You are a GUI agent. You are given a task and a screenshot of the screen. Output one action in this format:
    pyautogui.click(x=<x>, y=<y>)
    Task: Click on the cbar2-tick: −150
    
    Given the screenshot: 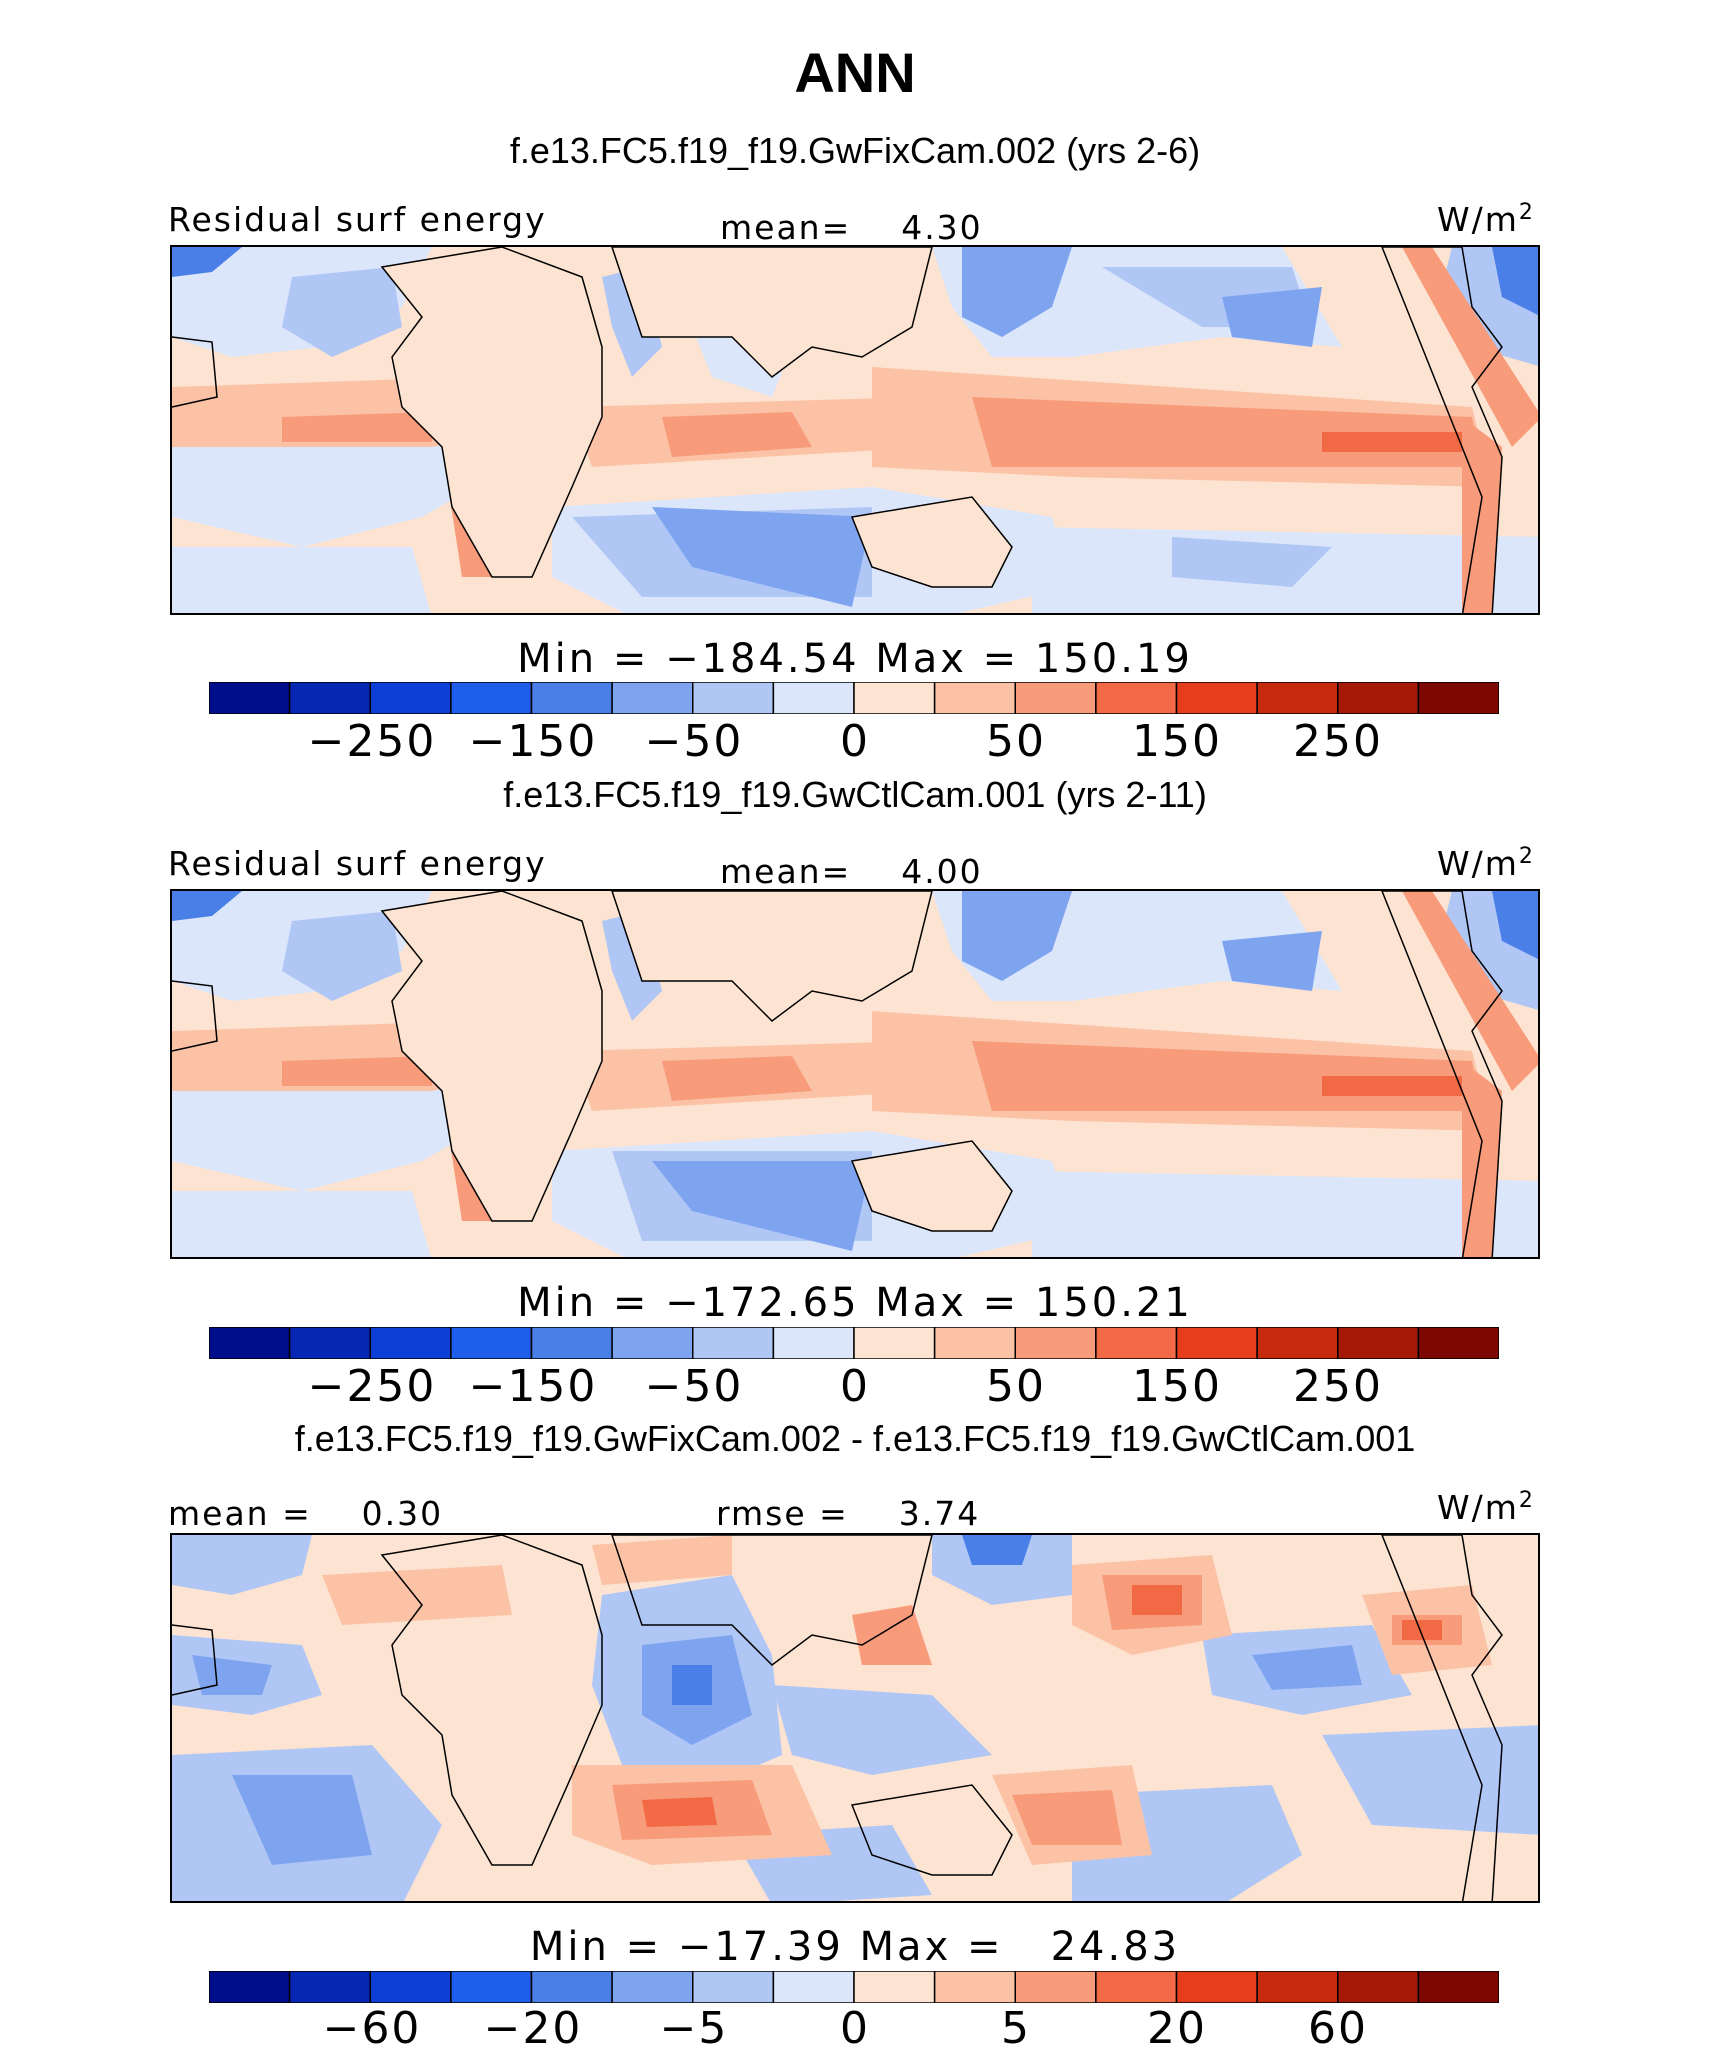 What is the action you would take?
    pyautogui.click(x=533, y=1386)
    